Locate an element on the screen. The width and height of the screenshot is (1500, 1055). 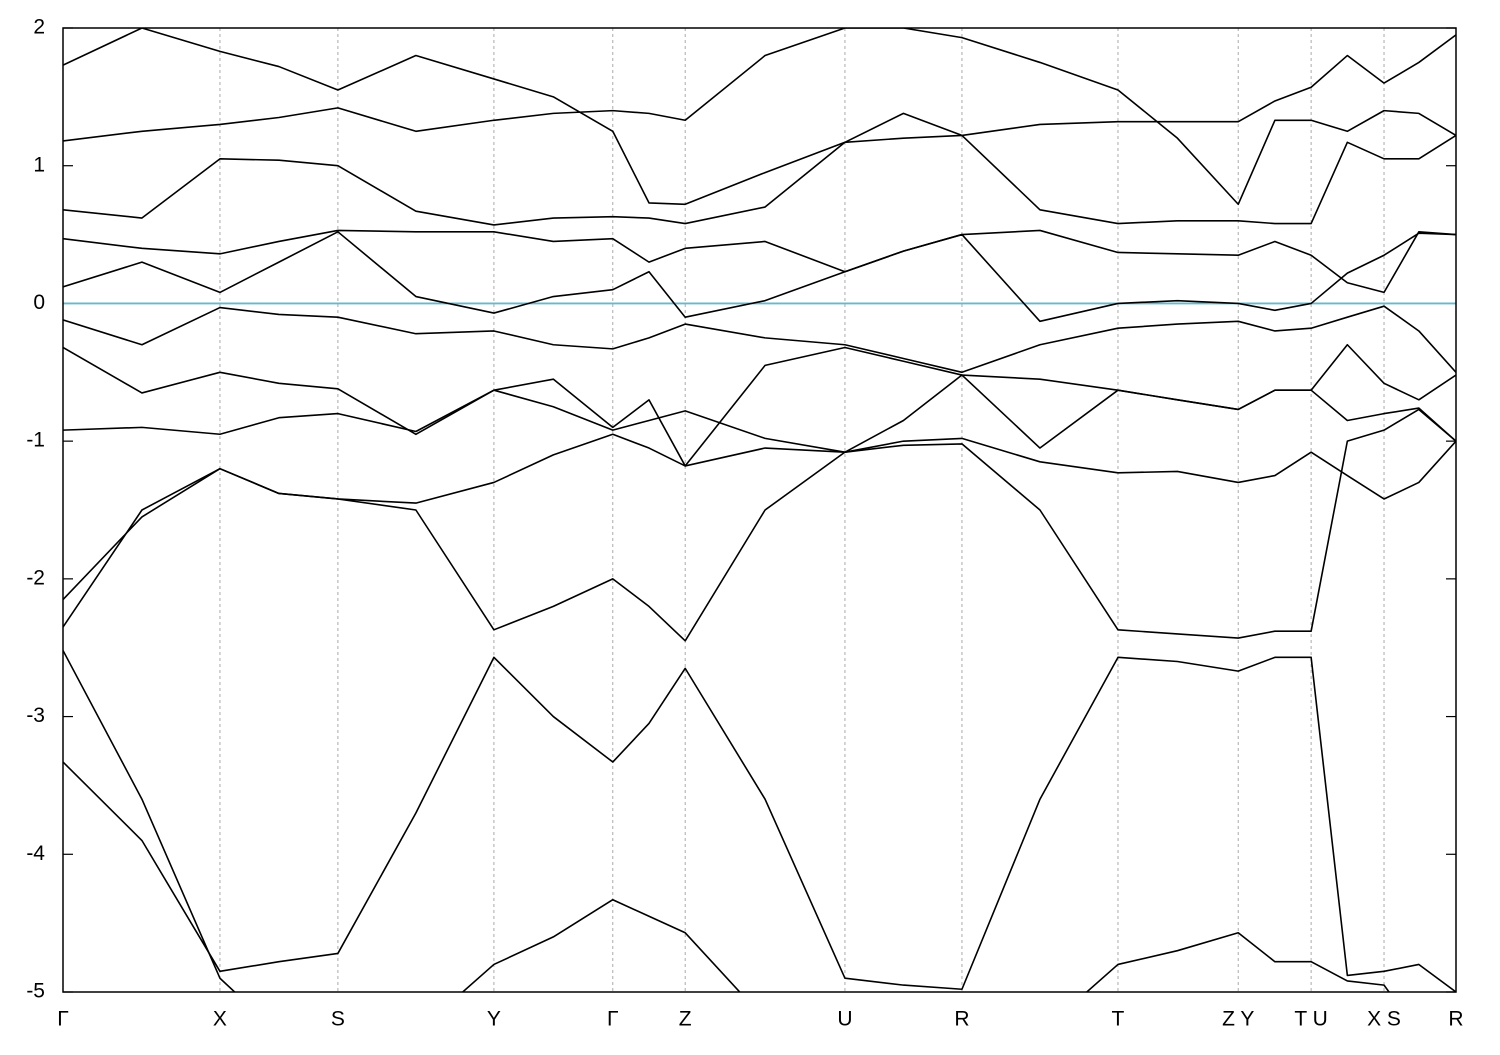
x-tick-label: X S is located at coordinates (1384, 1019).